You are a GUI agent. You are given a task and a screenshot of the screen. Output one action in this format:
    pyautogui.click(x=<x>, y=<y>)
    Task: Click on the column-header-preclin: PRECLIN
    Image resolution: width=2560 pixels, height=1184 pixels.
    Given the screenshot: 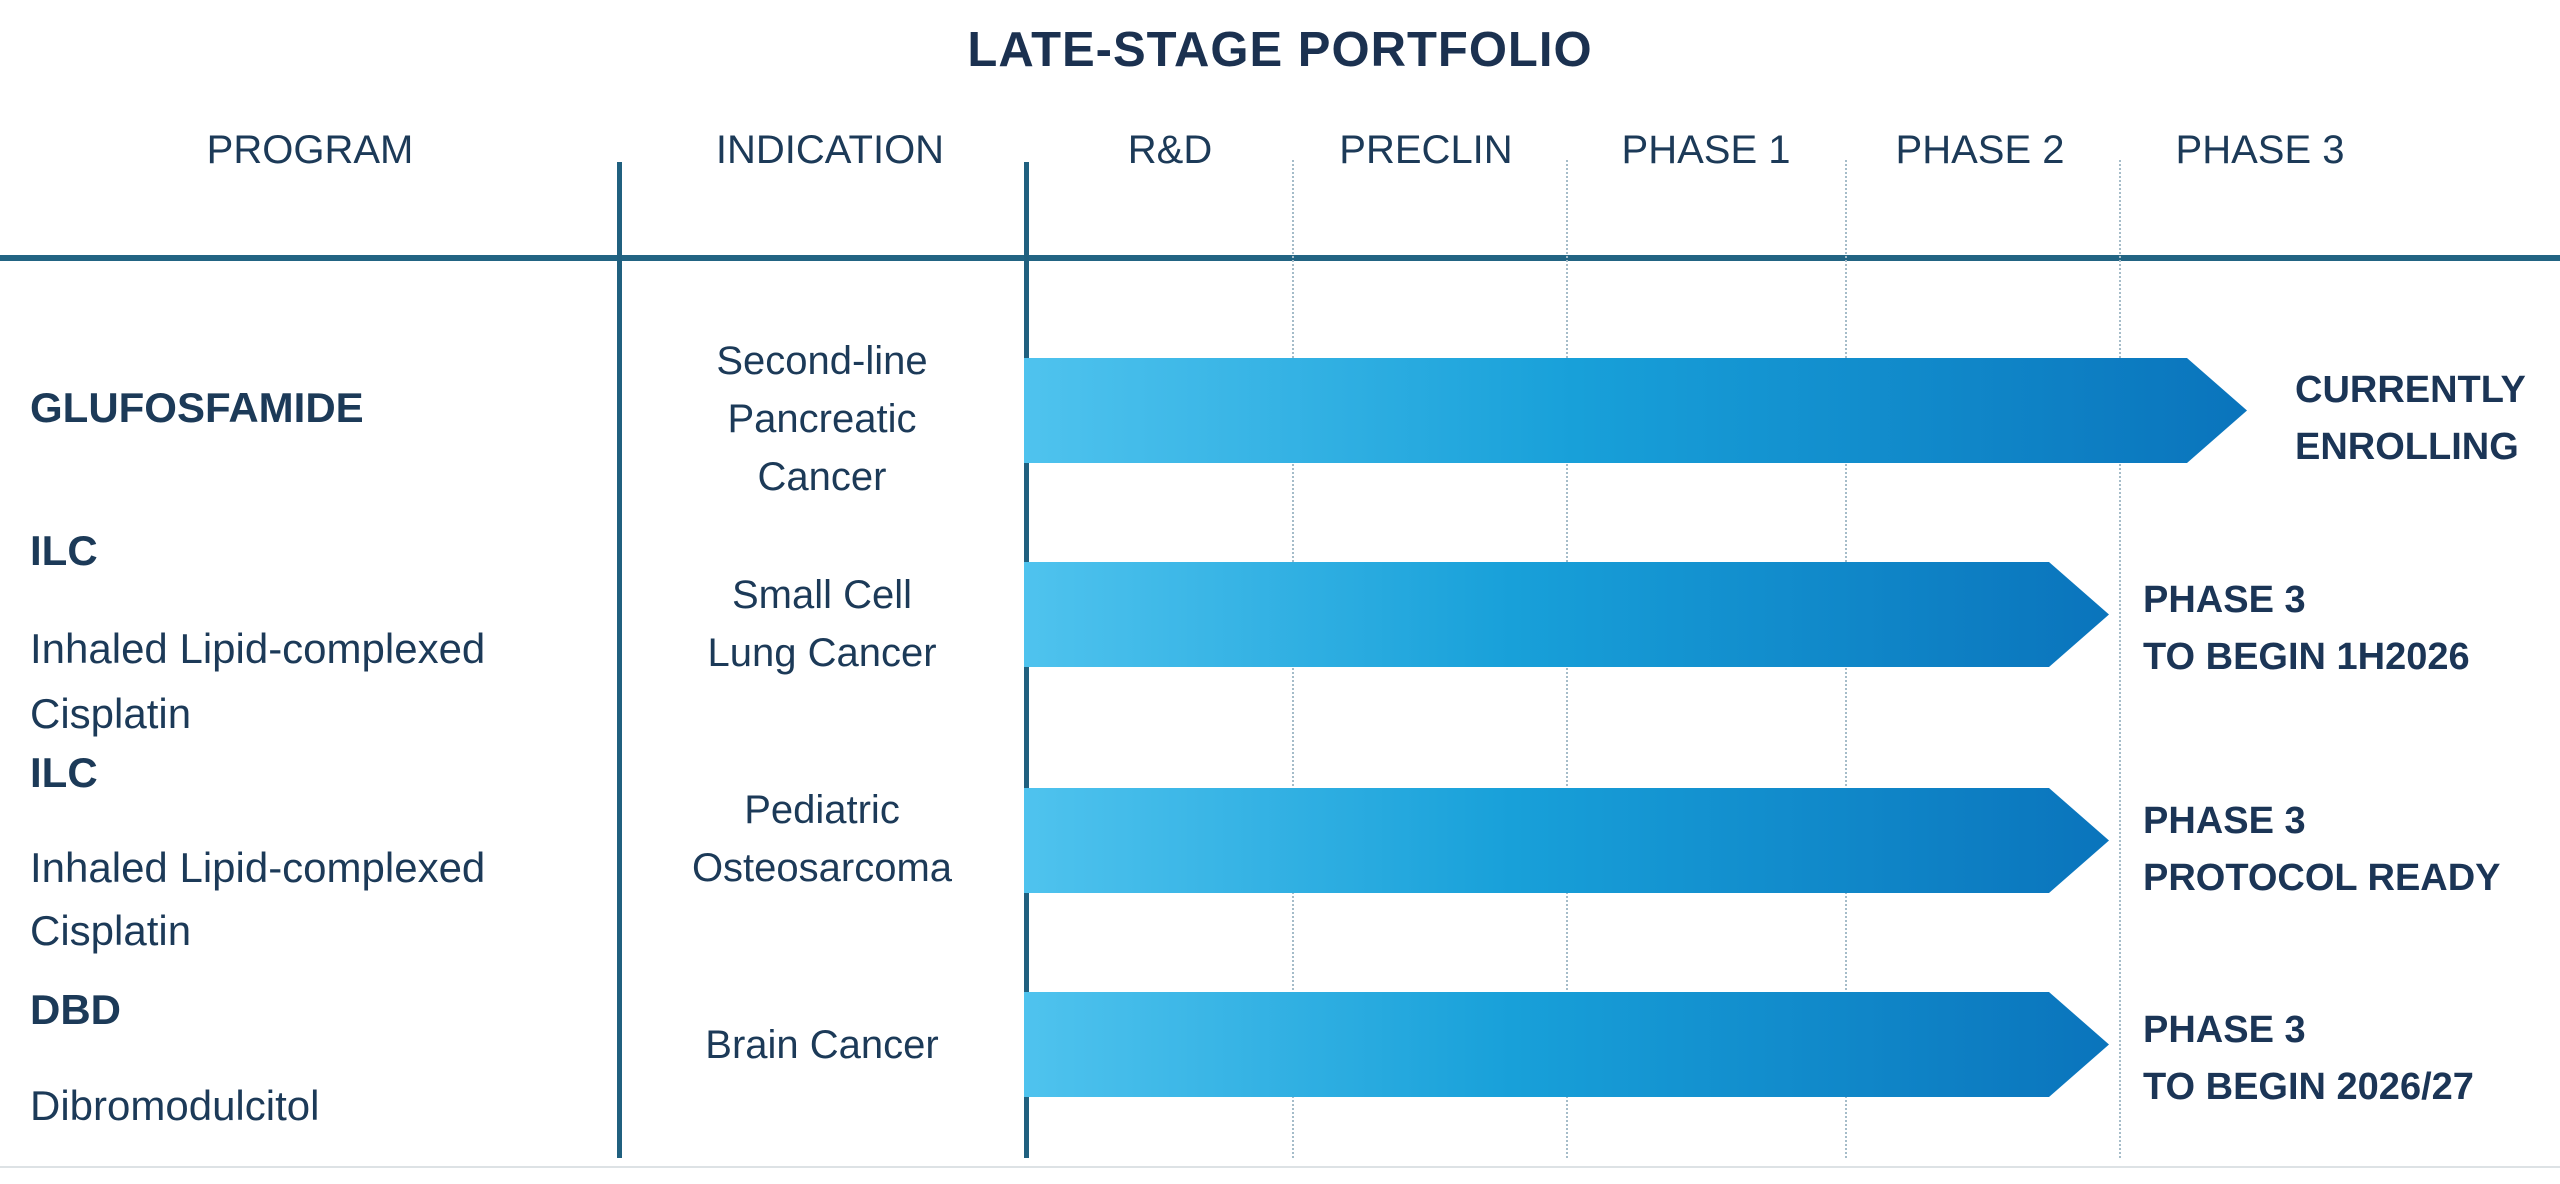 What is the action you would take?
    pyautogui.click(x=1426, y=150)
    